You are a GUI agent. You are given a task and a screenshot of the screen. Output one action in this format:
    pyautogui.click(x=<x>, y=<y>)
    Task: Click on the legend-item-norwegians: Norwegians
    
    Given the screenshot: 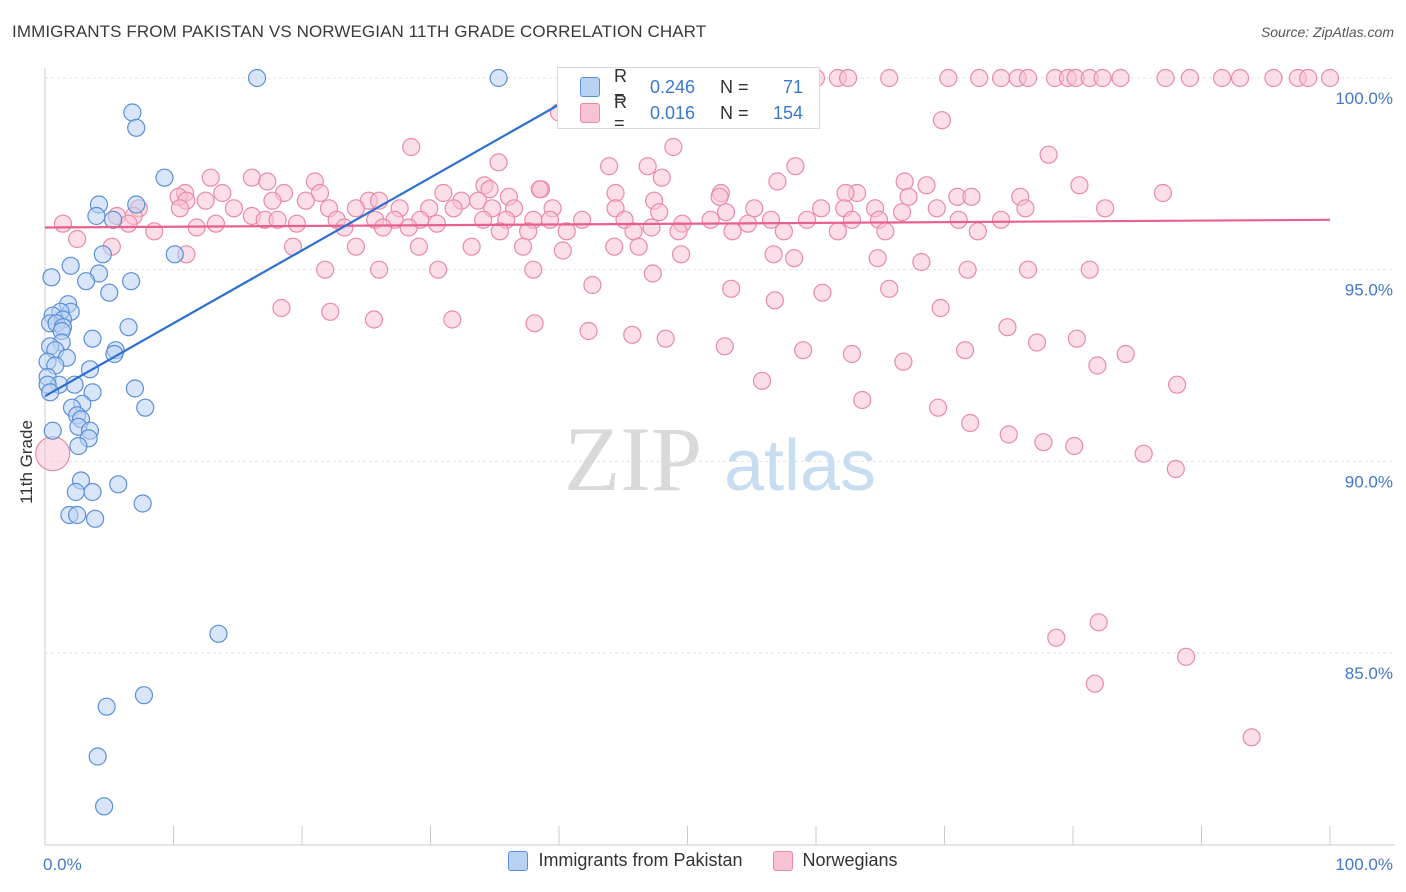 What is the action you would take?
    pyautogui.click(x=835, y=860)
    